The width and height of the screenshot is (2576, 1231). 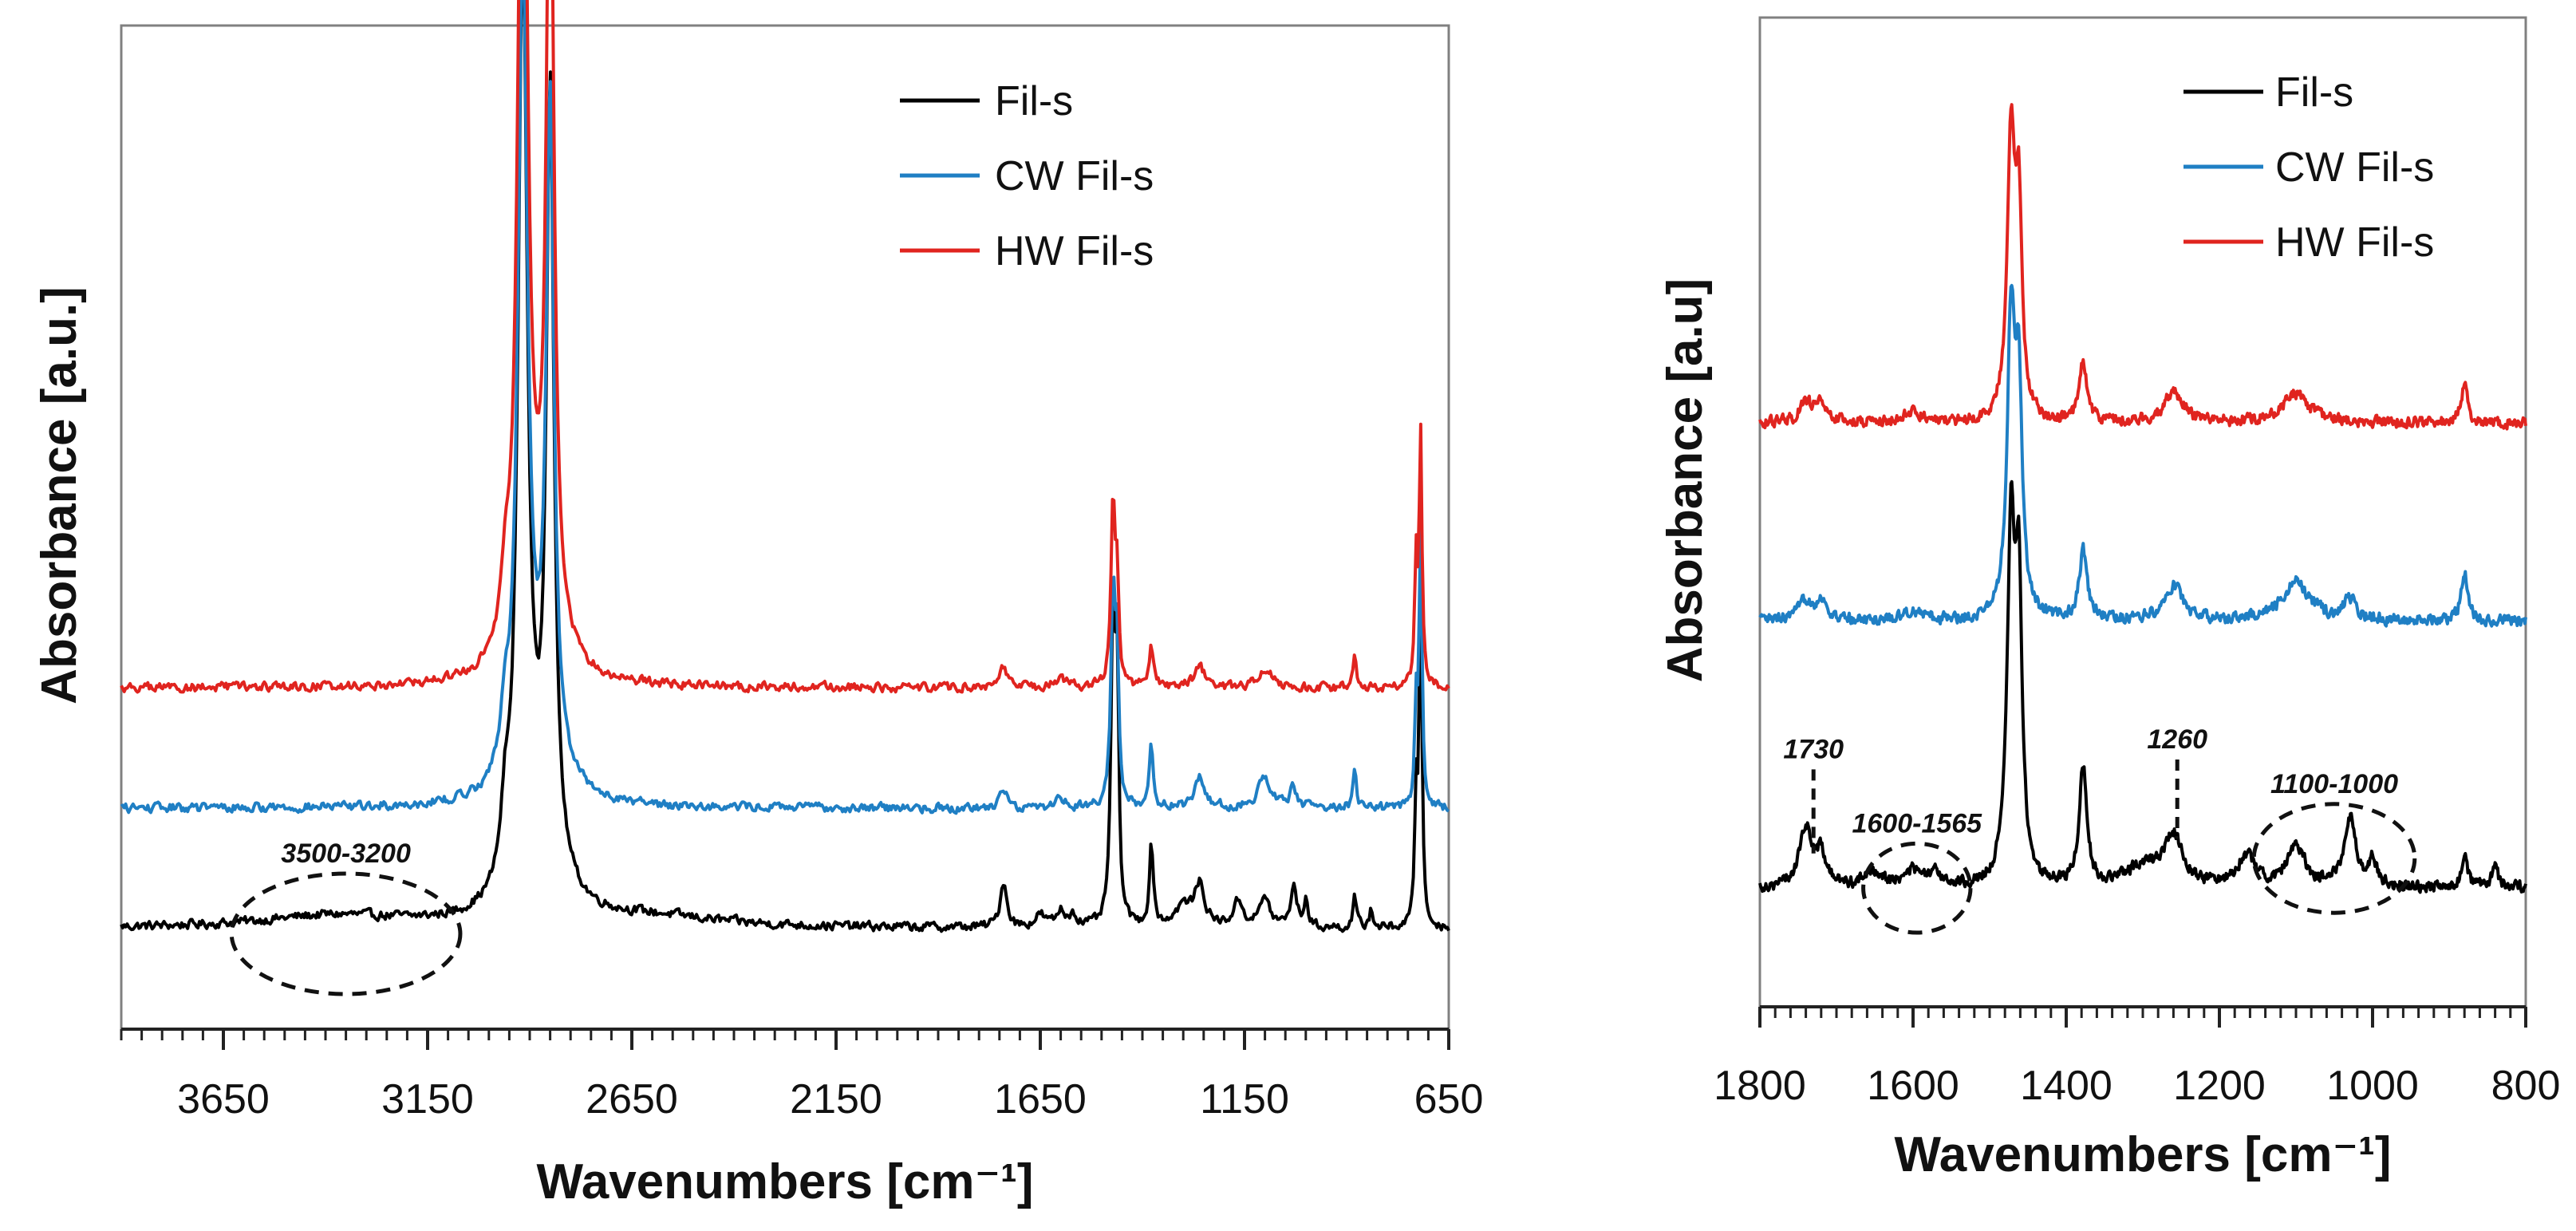 I want to click on x-tick-label: 2150, so click(x=836, y=1099).